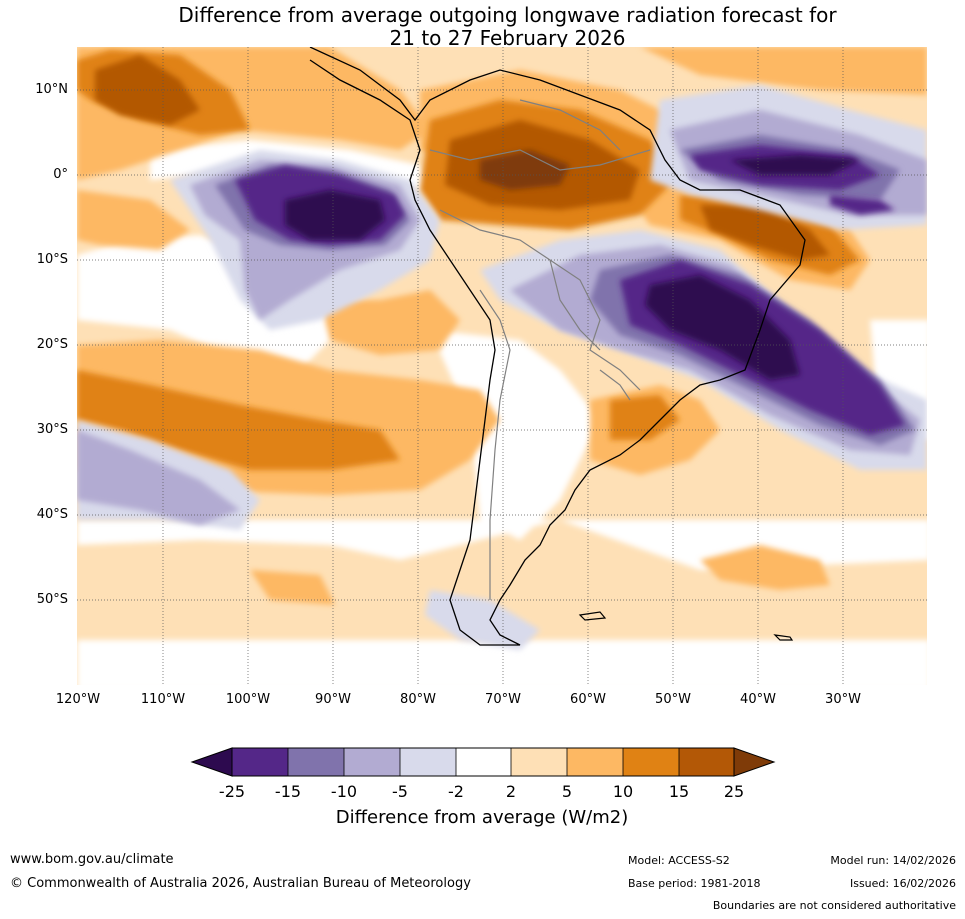  I want to click on lon-label-40w: 40°W, so click(758, 699).